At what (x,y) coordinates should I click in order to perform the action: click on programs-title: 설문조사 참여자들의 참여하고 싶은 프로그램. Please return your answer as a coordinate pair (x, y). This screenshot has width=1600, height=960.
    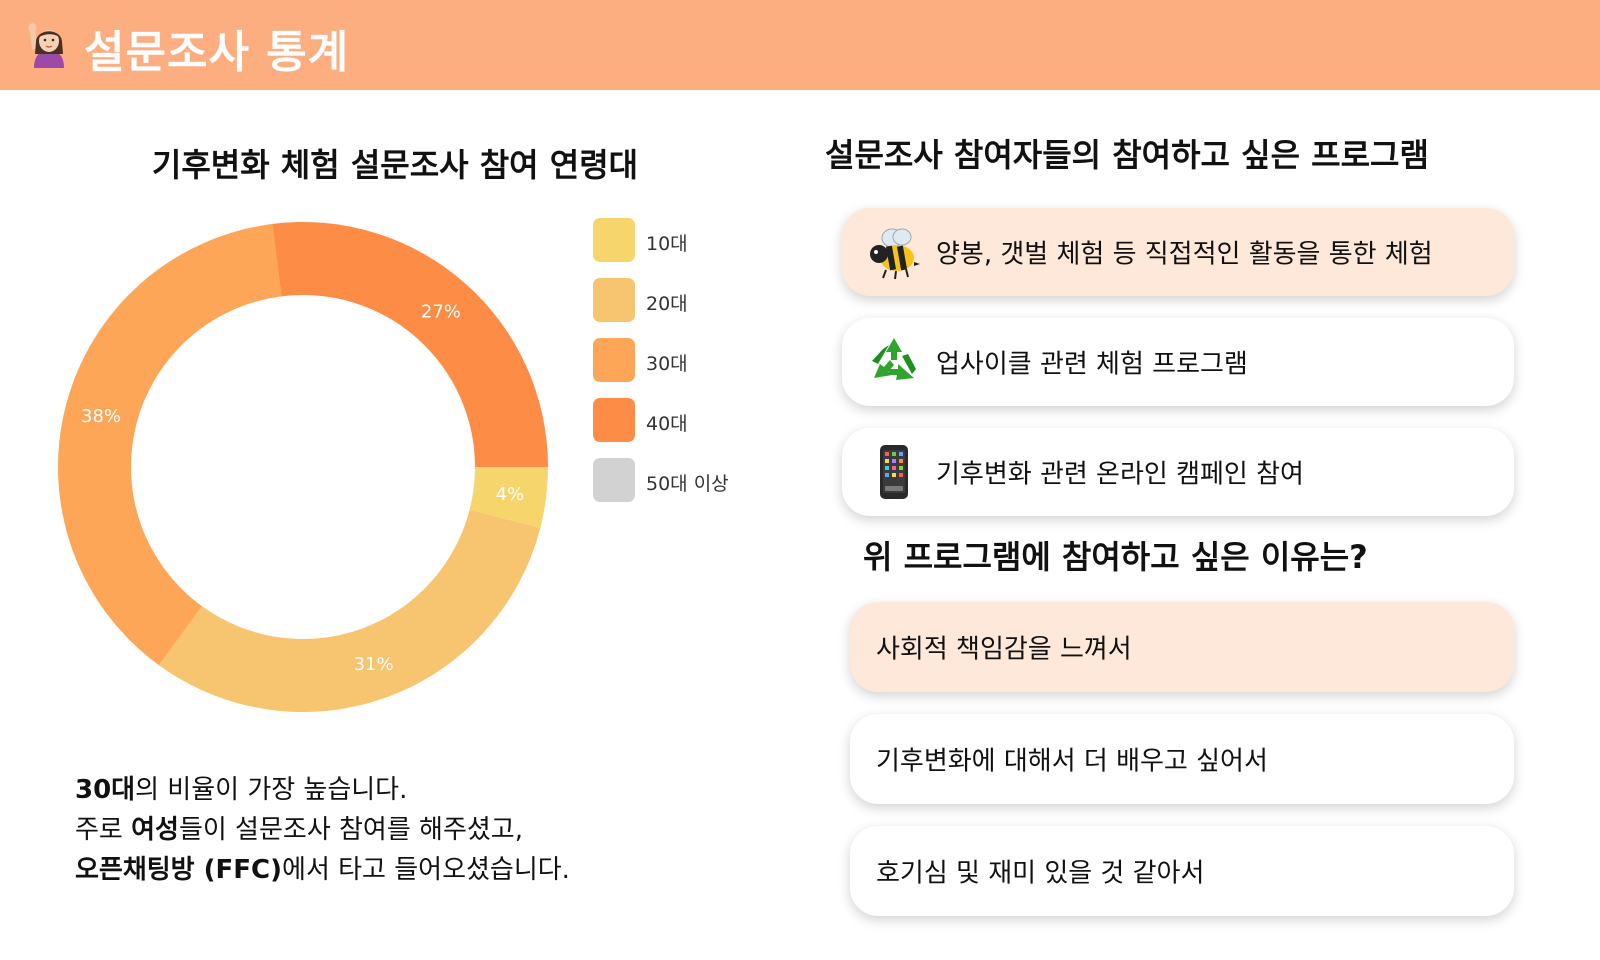
    Looking at the image, I should click on (1127, 155).